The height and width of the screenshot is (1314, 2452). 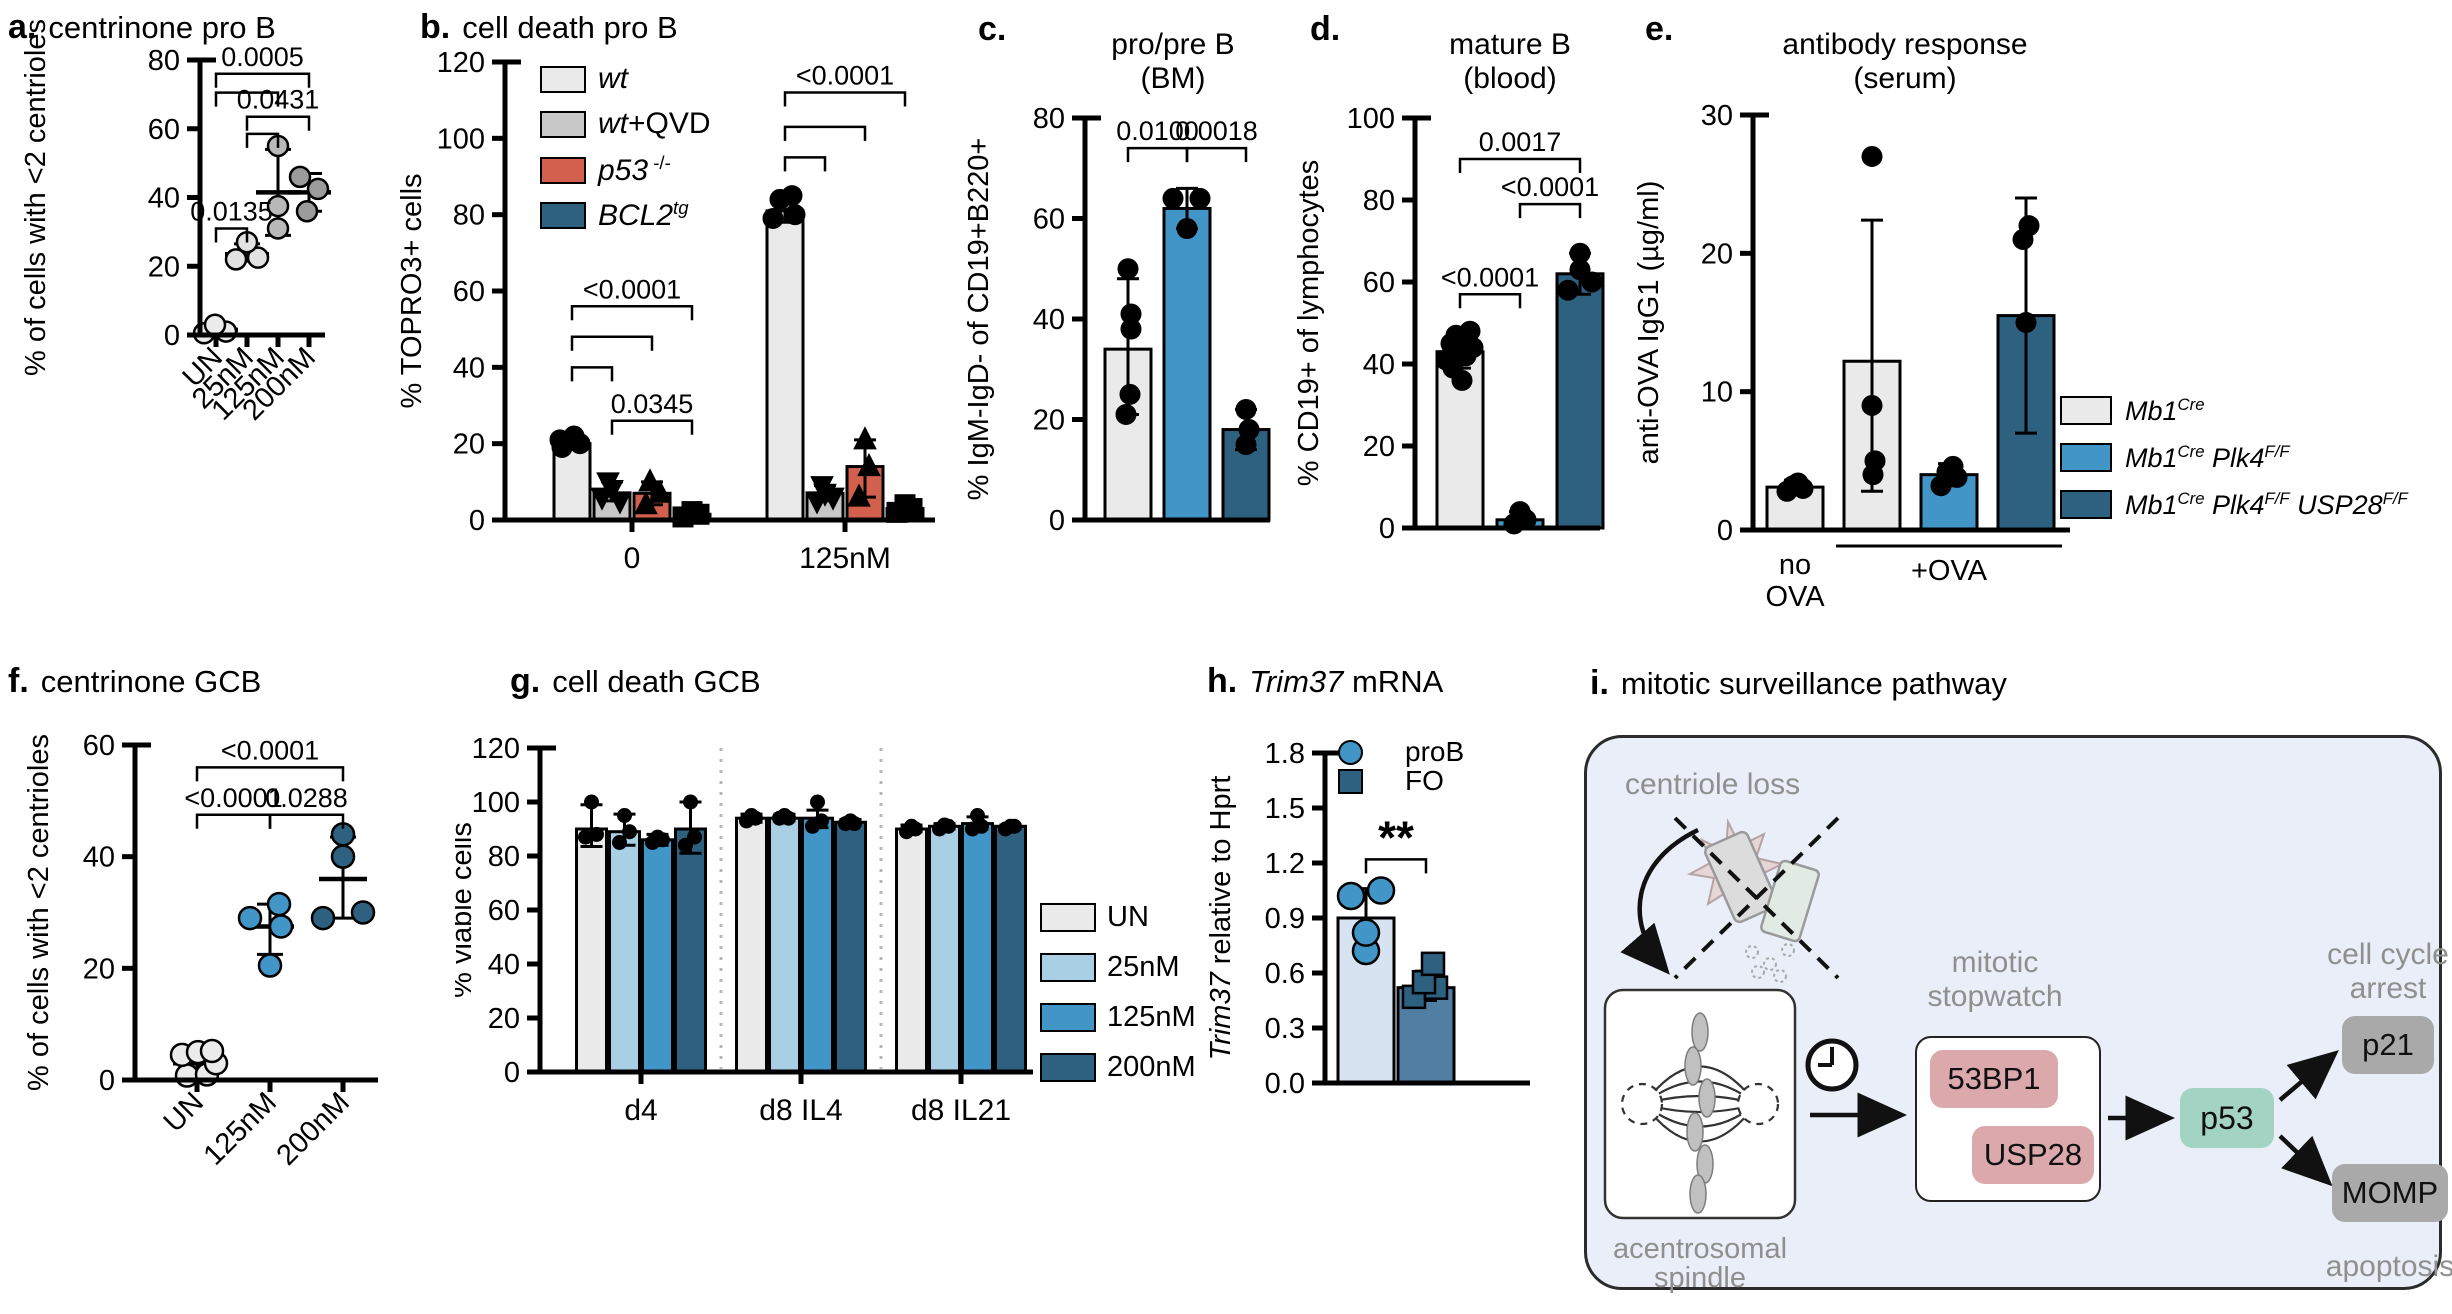 What do you see at coordinates (992, 29) in the screenshot?
I see `panel-c-letter: c.` at bounding box center [992, 29].